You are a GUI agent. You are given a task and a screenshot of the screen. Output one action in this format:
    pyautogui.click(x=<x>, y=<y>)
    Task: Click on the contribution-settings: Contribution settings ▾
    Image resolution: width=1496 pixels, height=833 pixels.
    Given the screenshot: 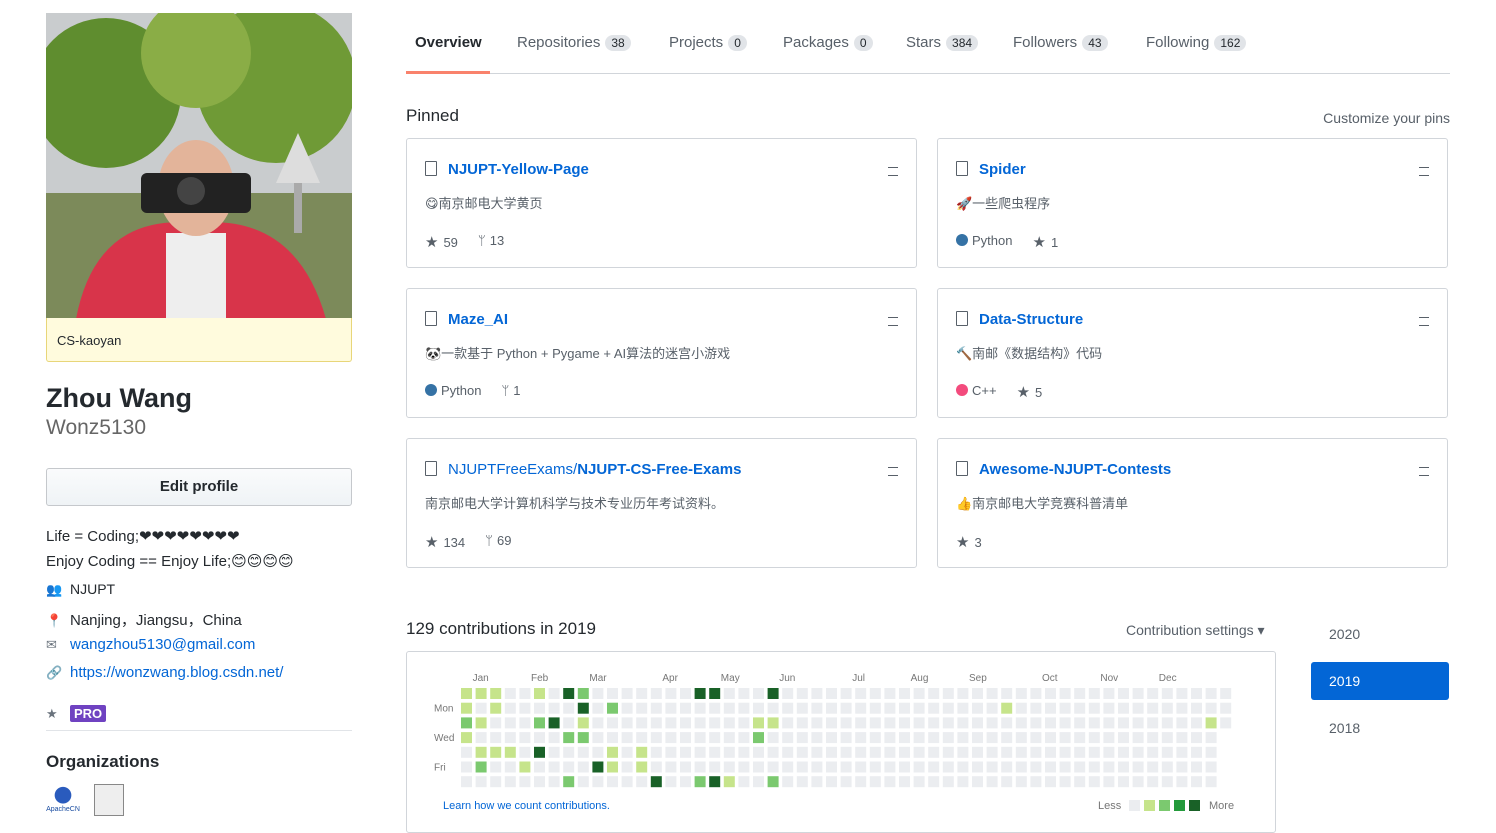 What is the action you would take?
    pyautogui.click(x=1195, y=630)
    